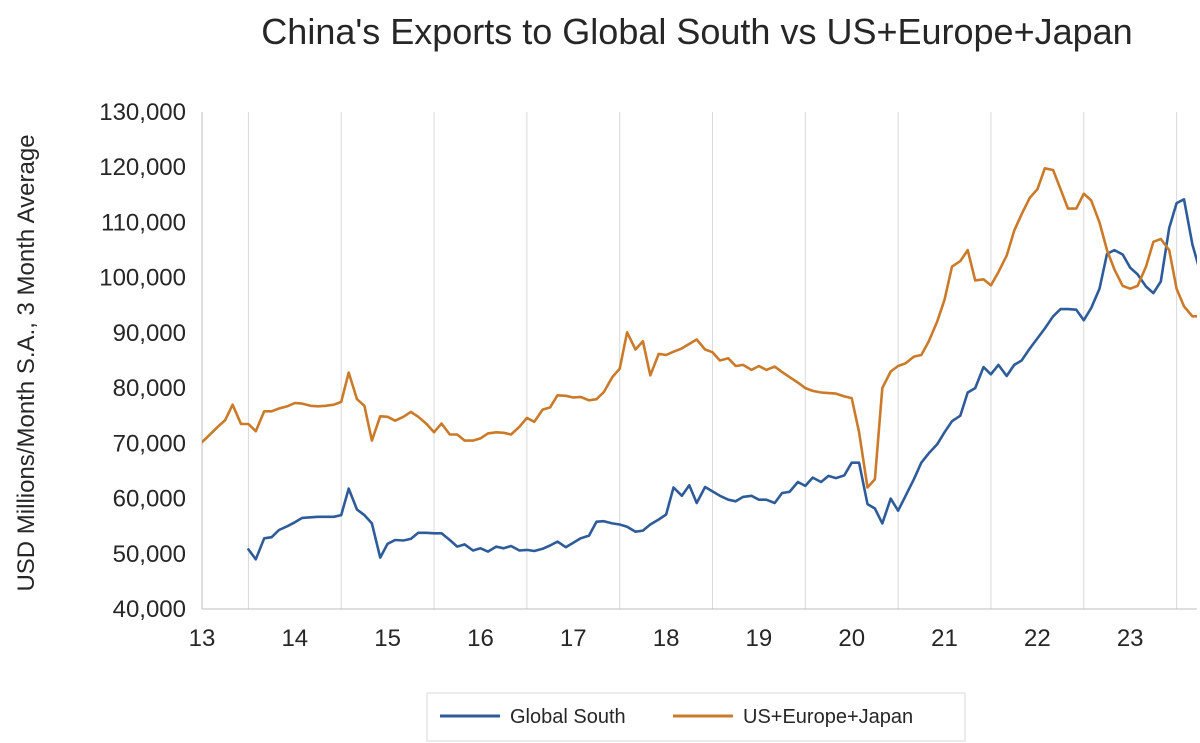 The height and width of the screenshot is (743, 1200). Describe the element at coordinates (696, 717) in the screenshot. I see `legend: Global South US+Europe+Japan` at that location.